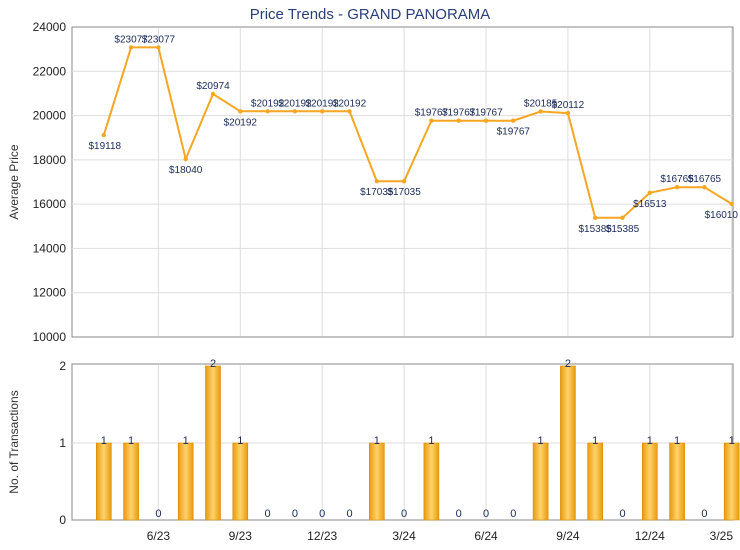 This screenshot has width=740, height=550. Describe the element at coordinates (159, 536) in the screenshot. I see `transactions-x-tick-label: 6/23` at that location.